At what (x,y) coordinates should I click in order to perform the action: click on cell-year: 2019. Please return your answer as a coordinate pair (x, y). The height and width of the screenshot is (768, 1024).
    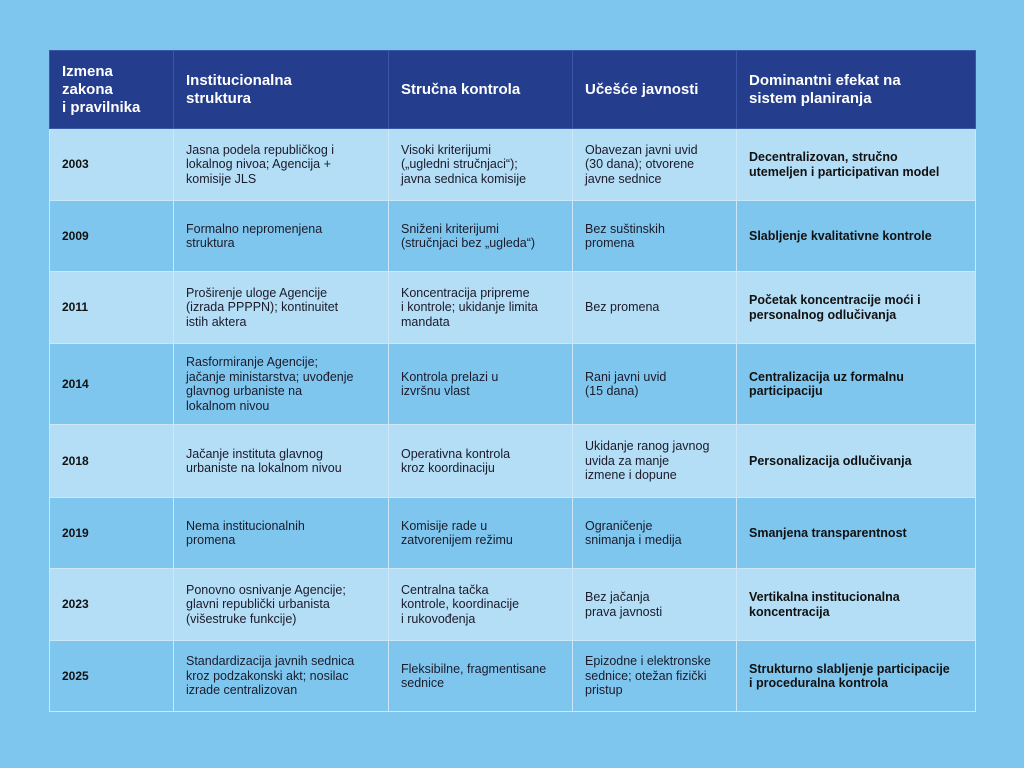
    Looking at the image, I should click on (111, 533).